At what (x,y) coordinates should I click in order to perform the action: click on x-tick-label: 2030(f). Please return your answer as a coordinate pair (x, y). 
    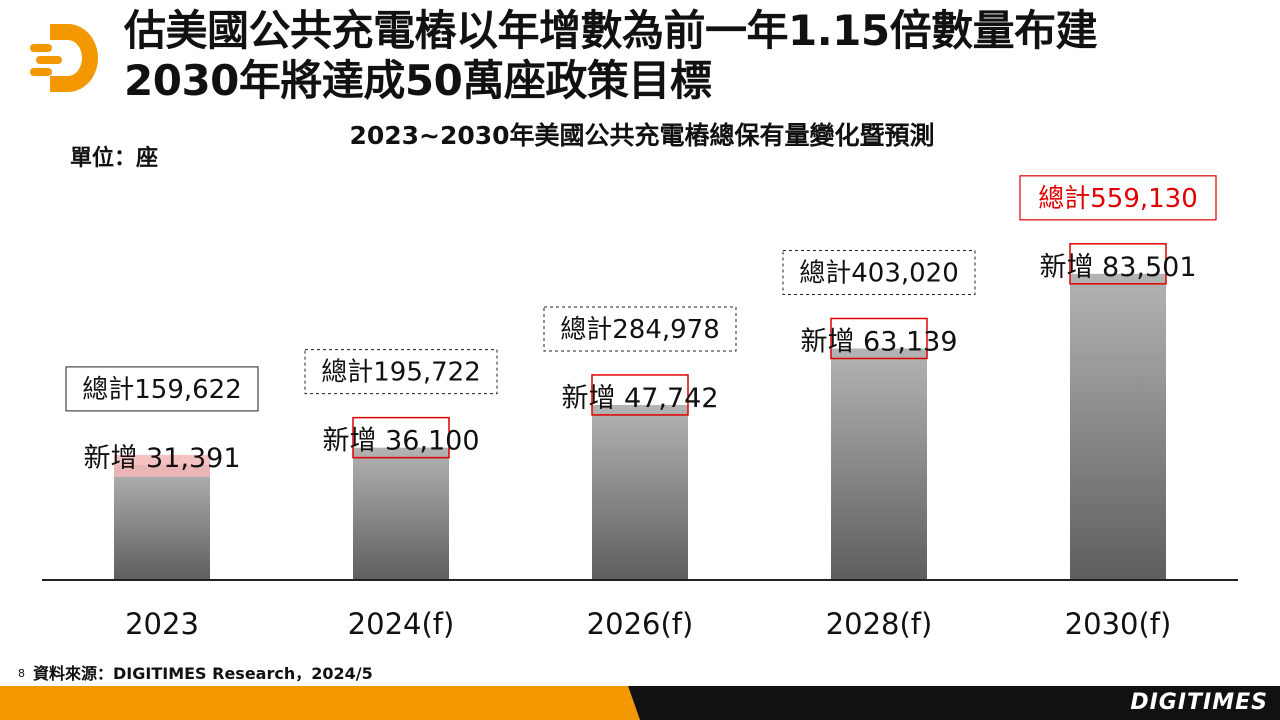
    Looking at the image, I should click on (1118, 624).